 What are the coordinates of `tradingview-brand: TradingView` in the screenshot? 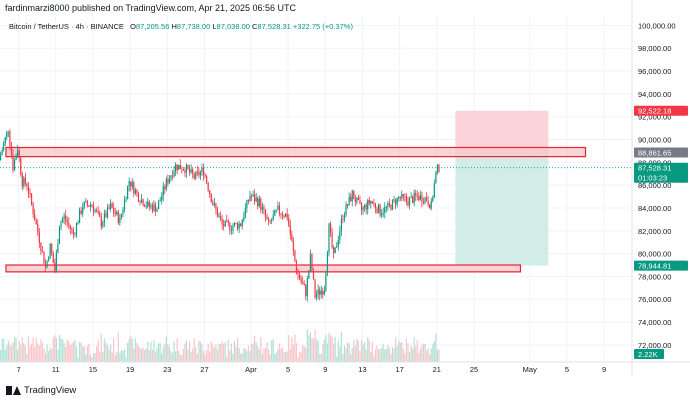 It's located at (41, 390).